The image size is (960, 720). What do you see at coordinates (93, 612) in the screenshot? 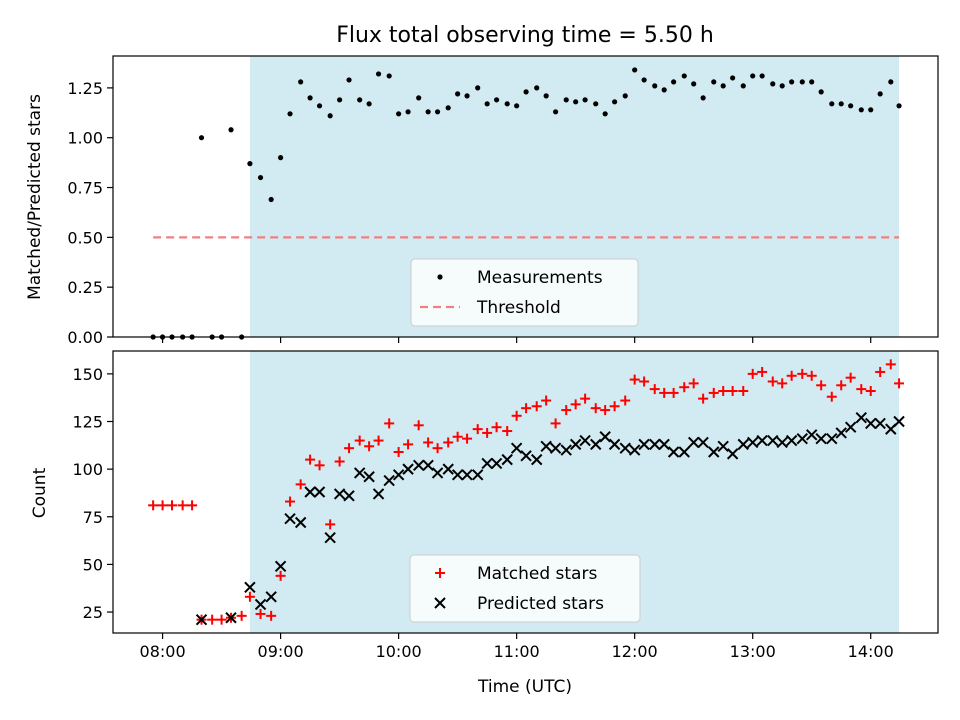
I see `y-tick-label: 25` at bounding box center [93, 612].